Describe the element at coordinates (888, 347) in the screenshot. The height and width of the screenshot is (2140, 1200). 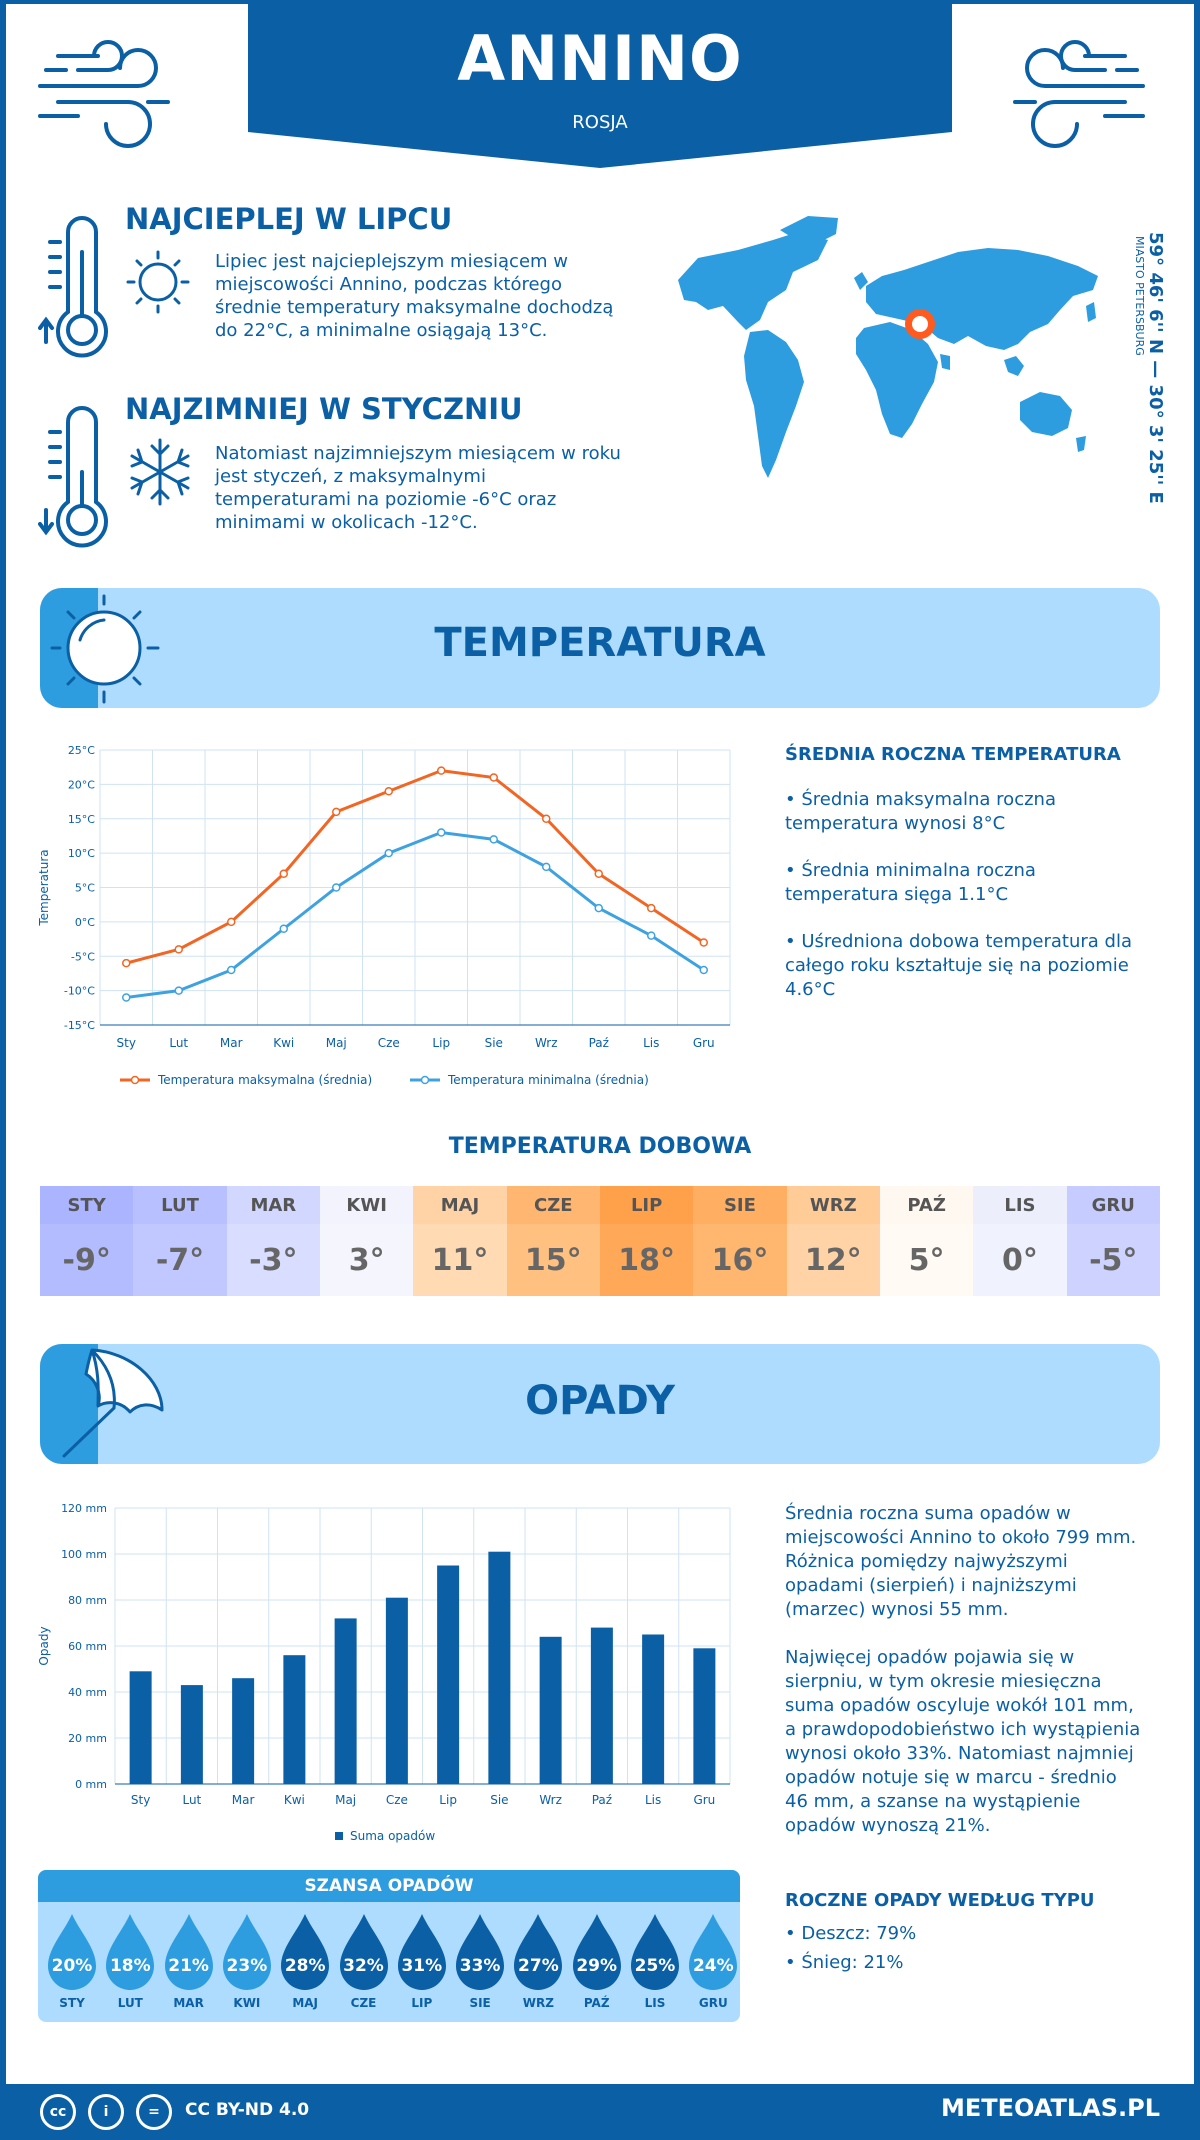
I see `world-map` at that location.